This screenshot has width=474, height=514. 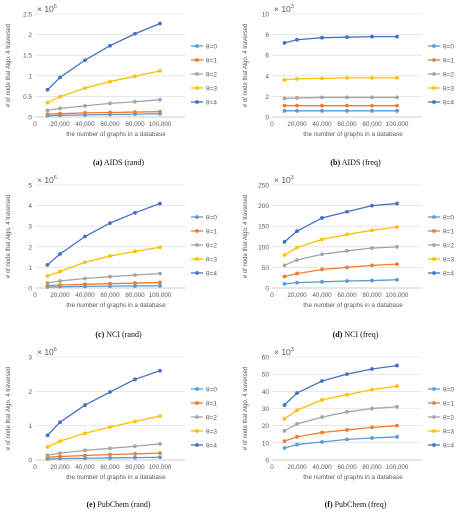 What do you see at coordinates (30, 358) in the screenshot?
I see `y-tick-label: 3` at bounding box center [30, 358].